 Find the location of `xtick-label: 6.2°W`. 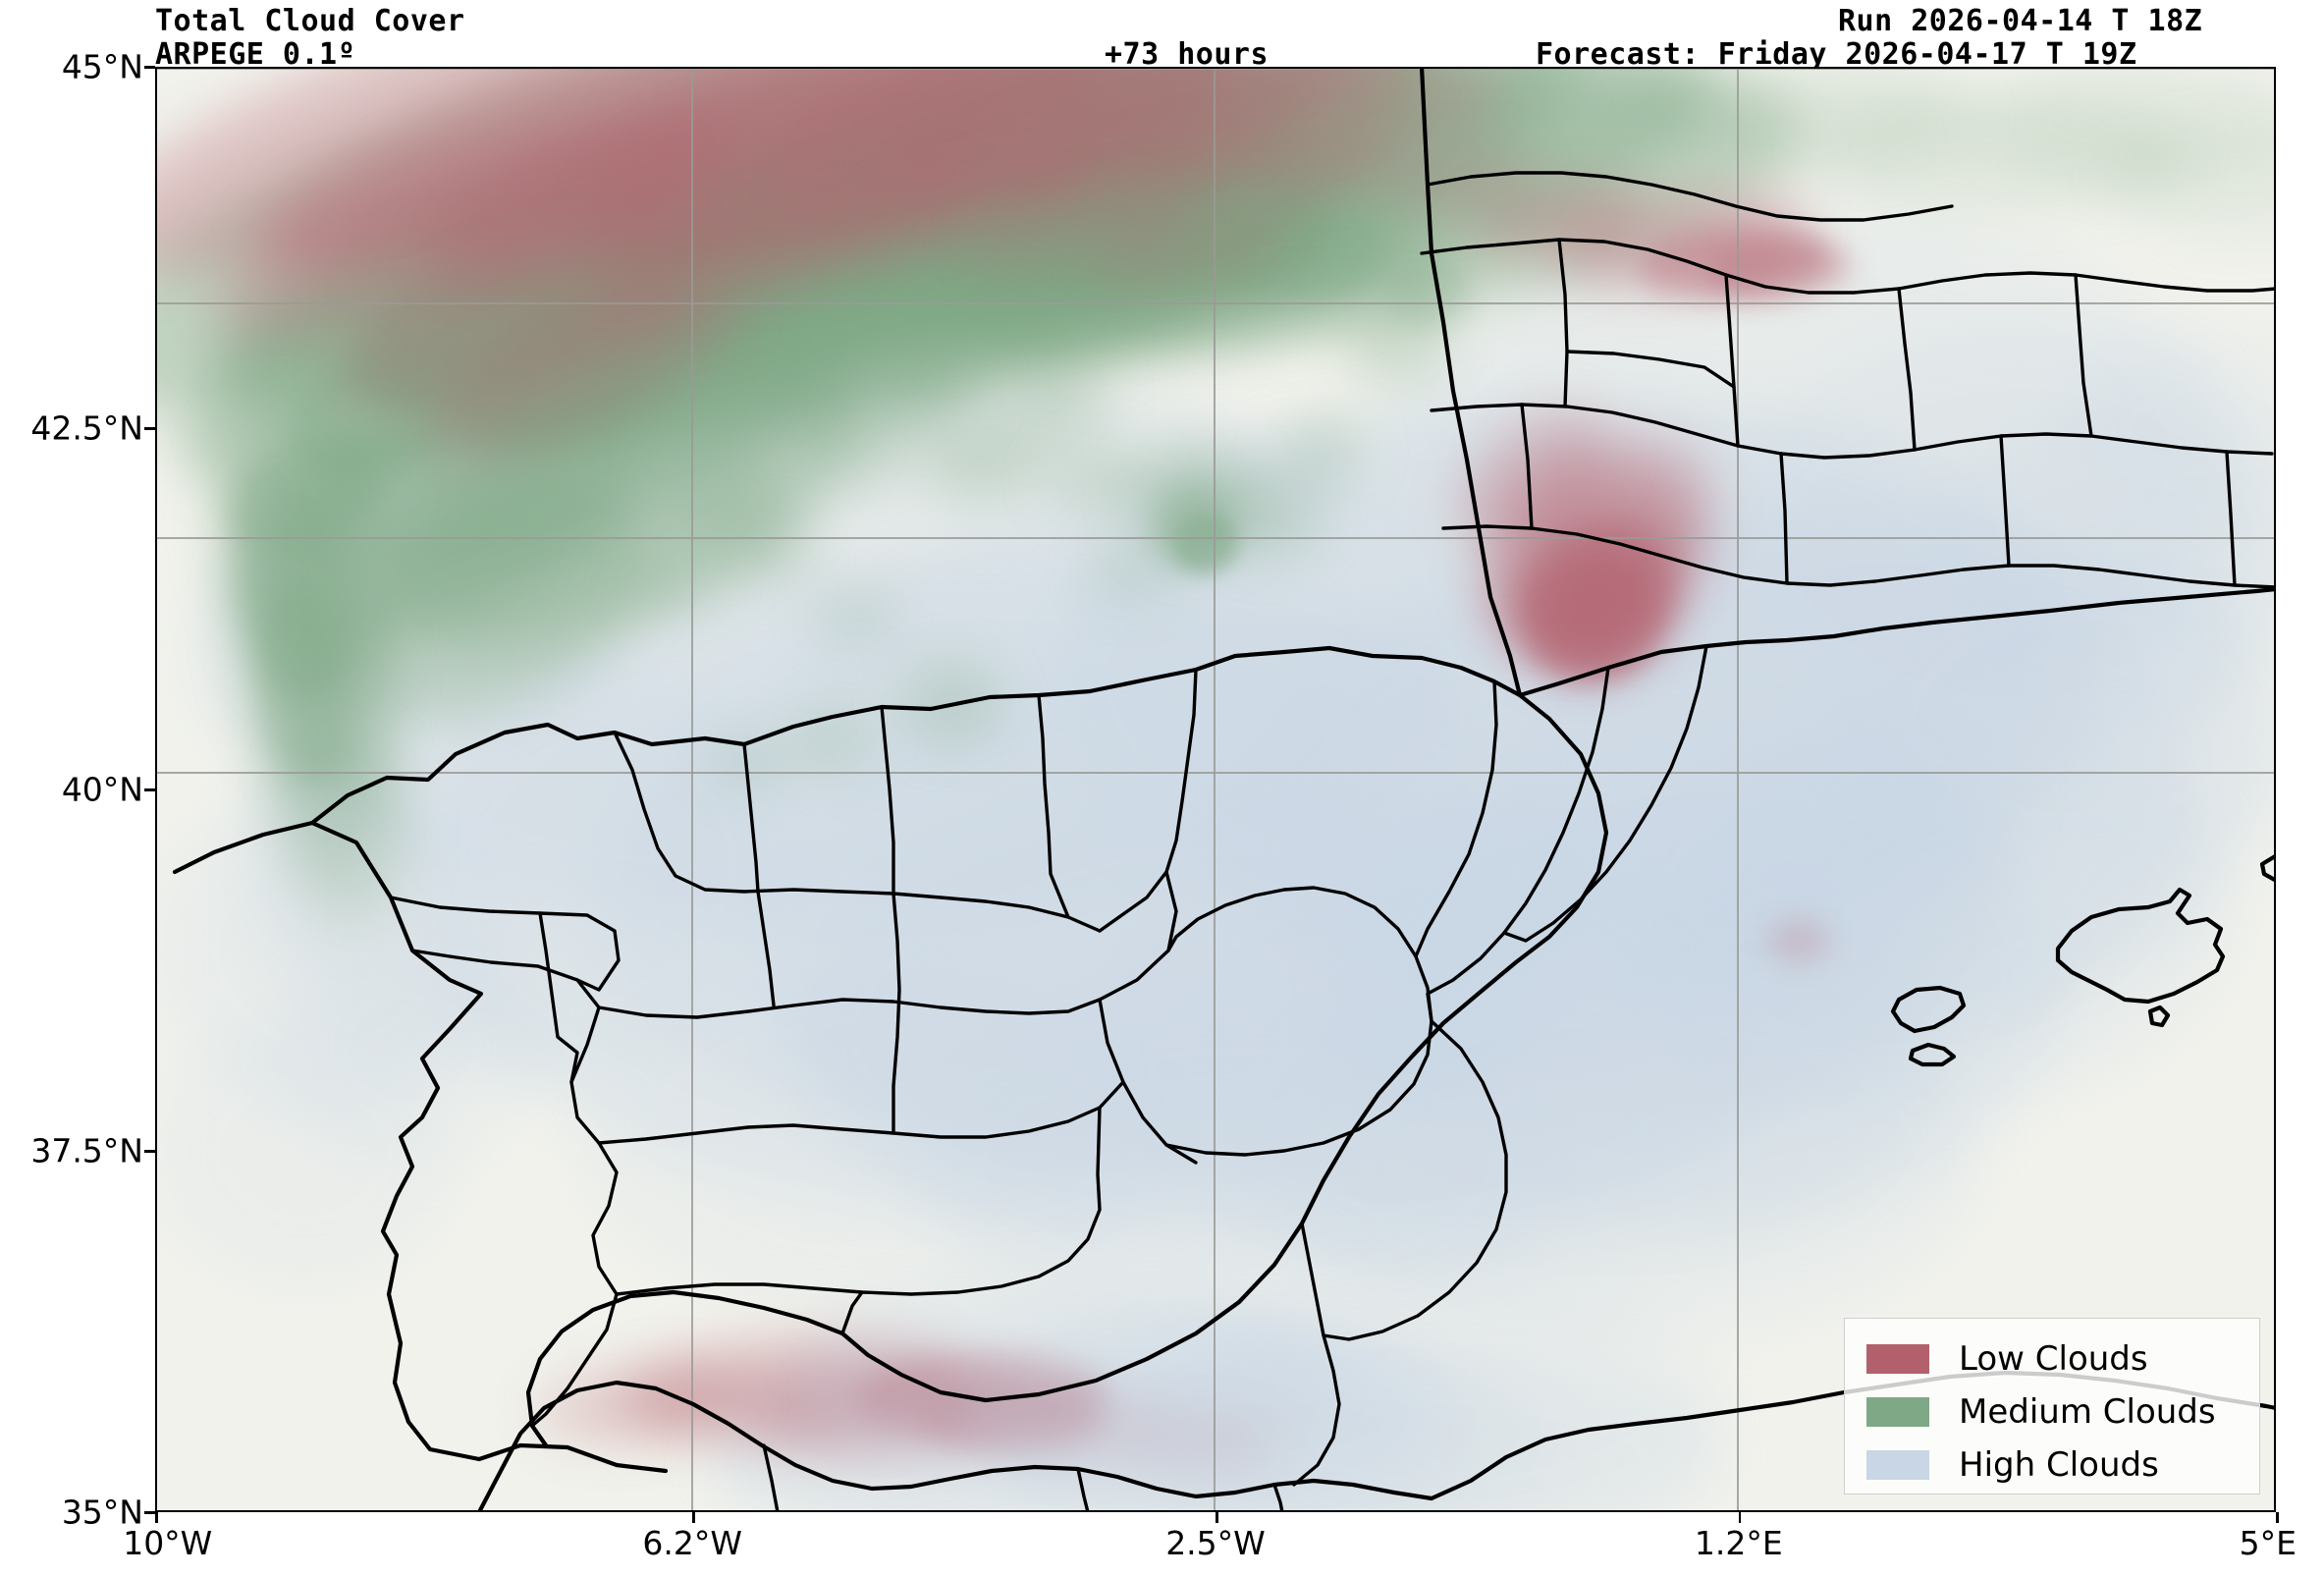

xtick-label: 6.2°W is located at coordinates (692, 1543).